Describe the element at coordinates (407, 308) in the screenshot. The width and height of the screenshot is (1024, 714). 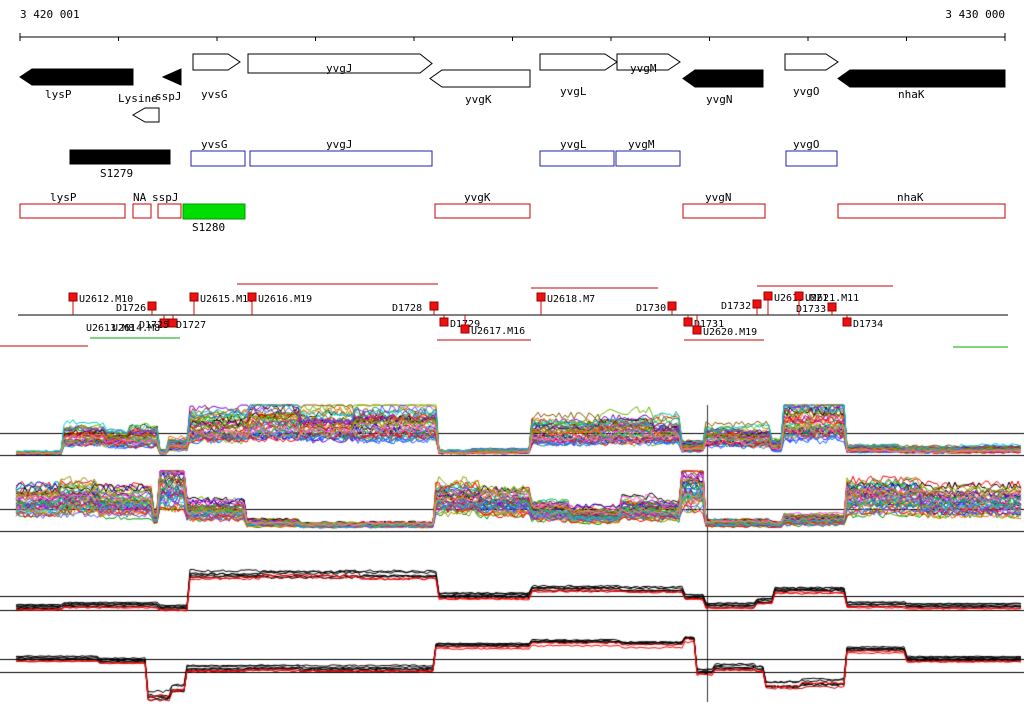
I see `probe-marker-label-D1728: D1728` at that location.